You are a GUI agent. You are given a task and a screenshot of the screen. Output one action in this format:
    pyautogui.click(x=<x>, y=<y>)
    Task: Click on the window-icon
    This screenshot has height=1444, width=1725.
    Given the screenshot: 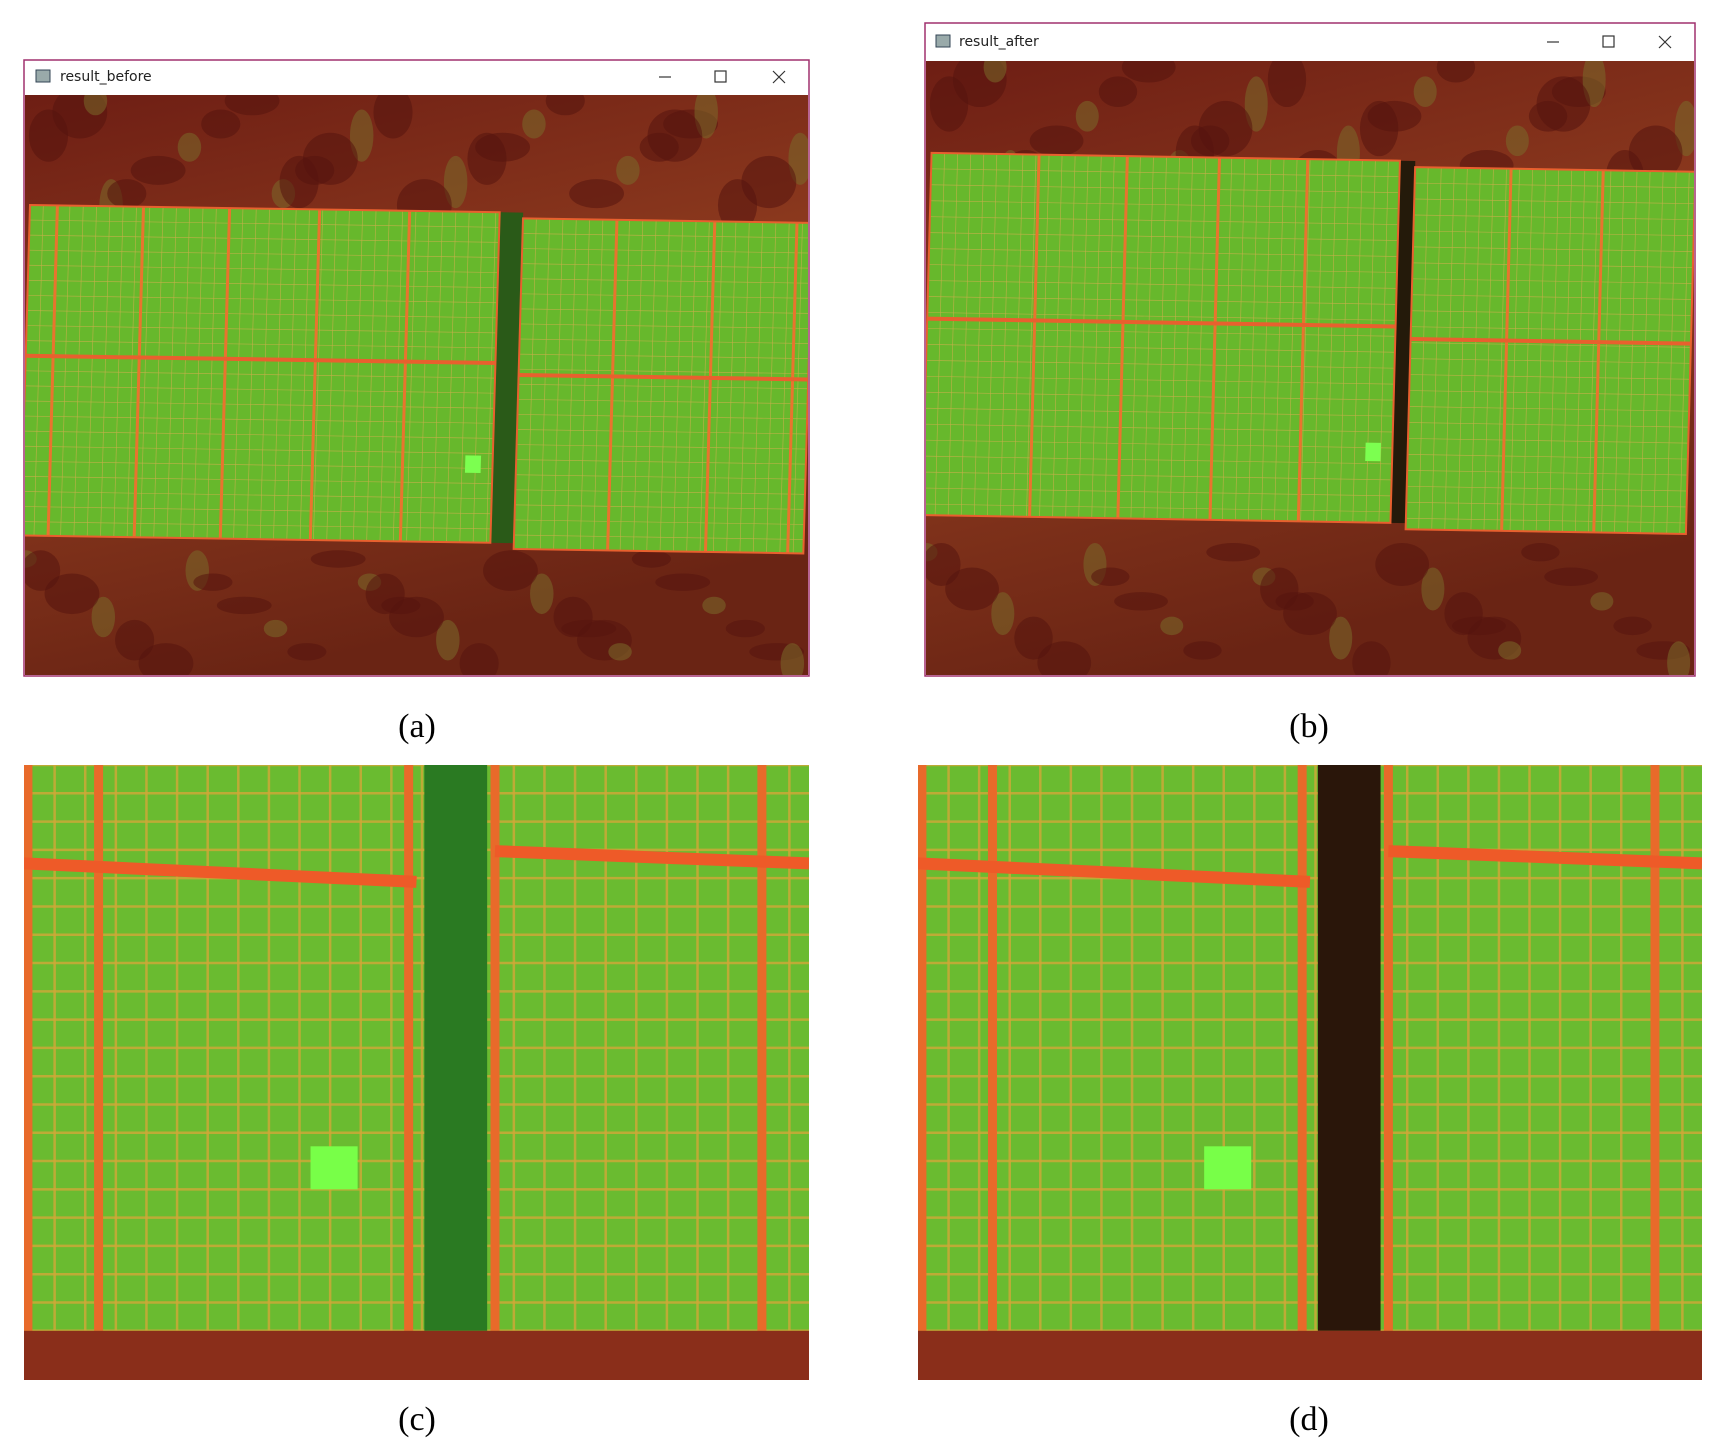 What is the action you would take?
    pyautogui.click(x=943, y=41)
    